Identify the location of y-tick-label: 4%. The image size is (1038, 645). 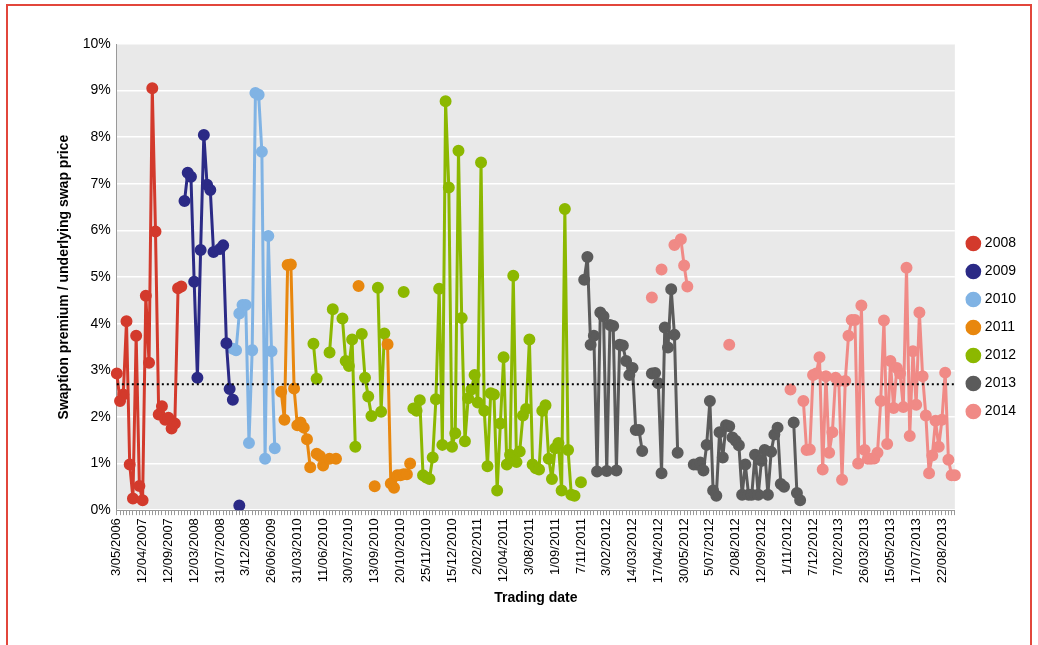
(100, 322).